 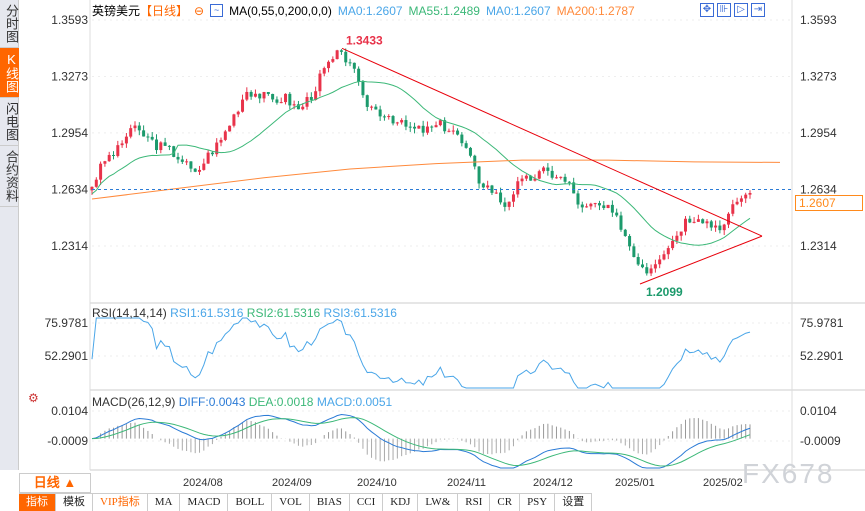 What do you see at coordinates (281, 402) in the screenshot?
I see `dea-value: DEA:0.0018` at bounding box center [281, 402].